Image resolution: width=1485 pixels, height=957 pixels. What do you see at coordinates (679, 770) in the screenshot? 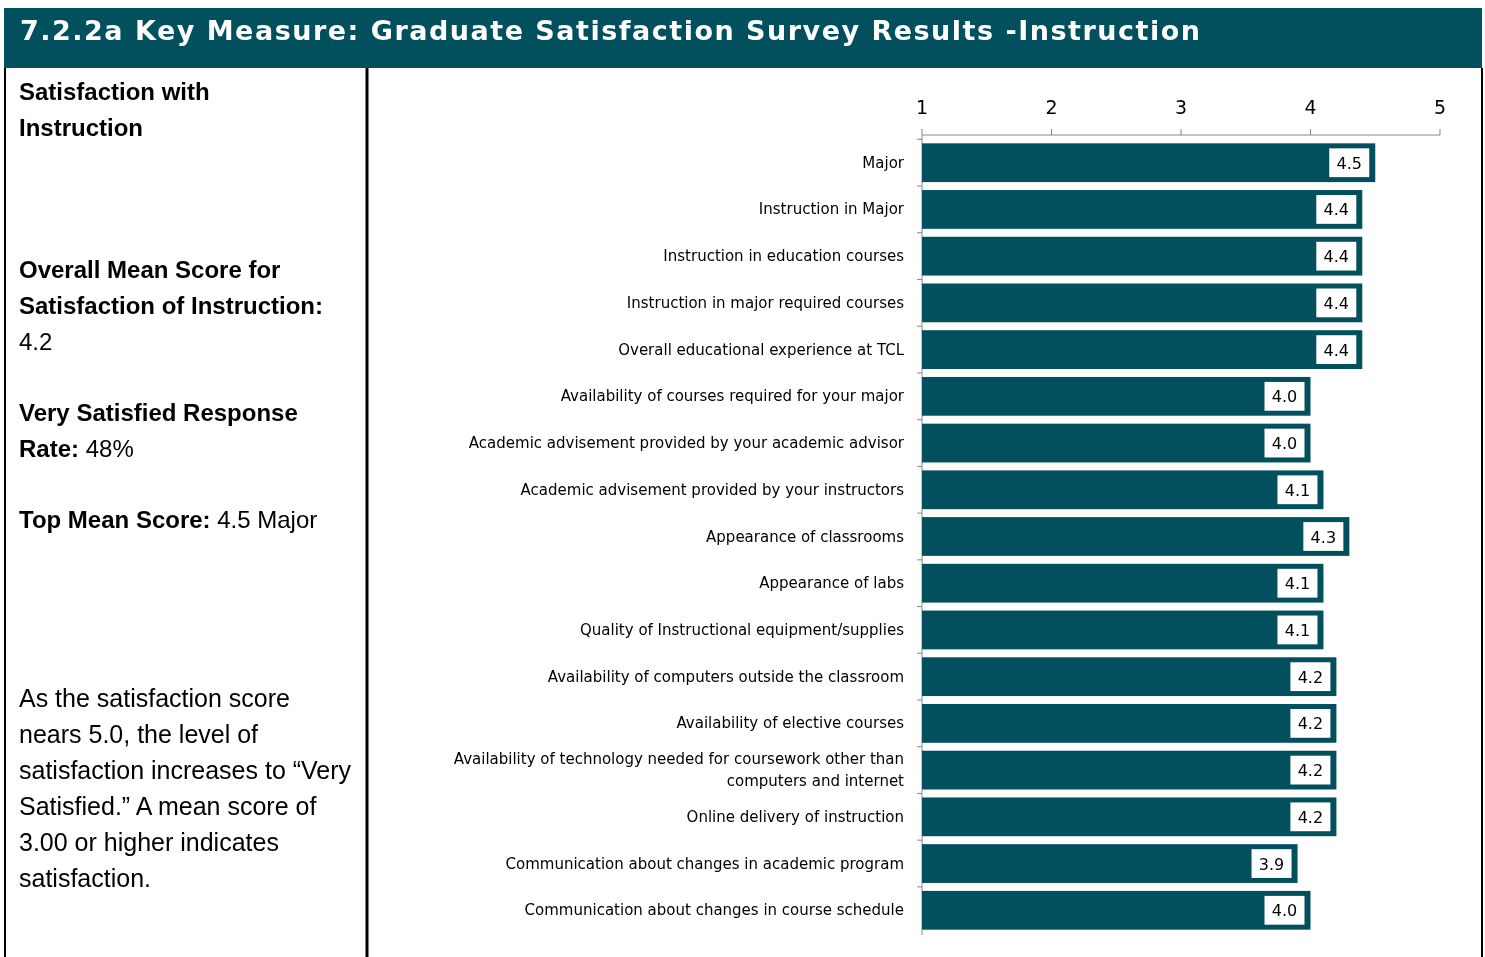
I see `y-tick-label: Availability of technology needed for coursework other than computers and internet` at bounding box center [679, 770].